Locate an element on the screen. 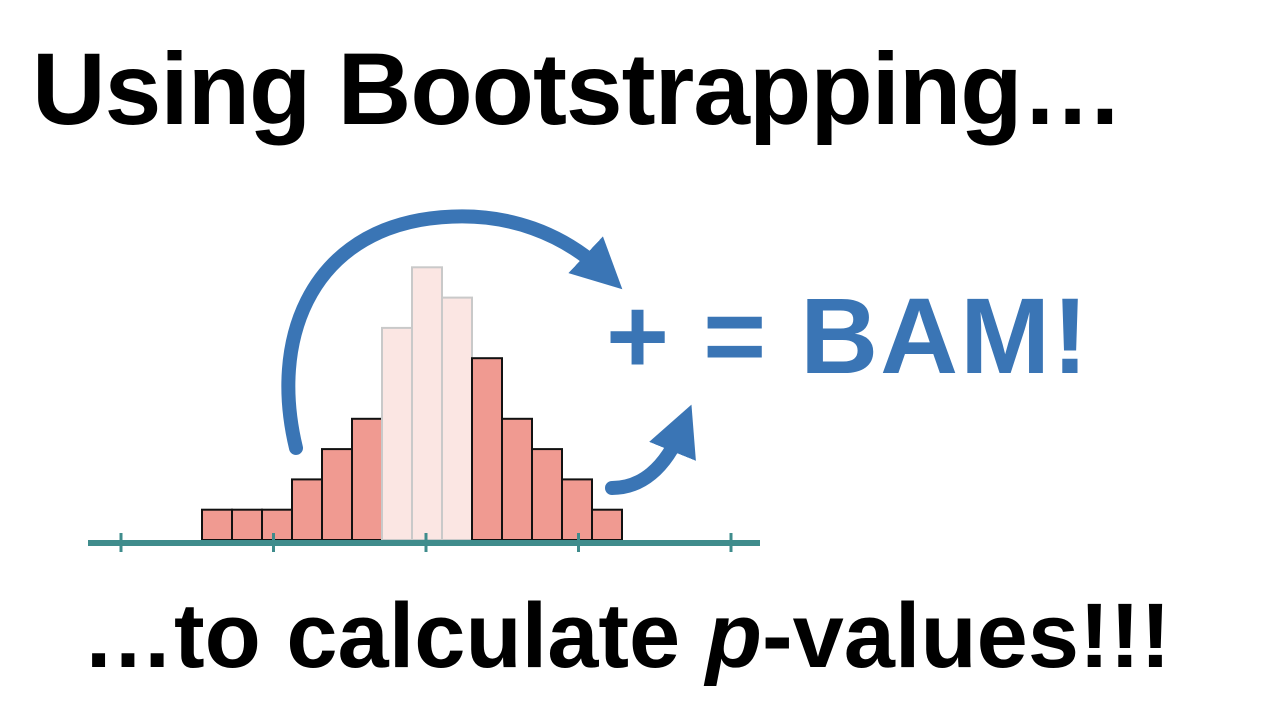 This screenshot has width=1280, height=720. footer-caption: …to calculate p-values!!! is located at coordinates (626, 636).